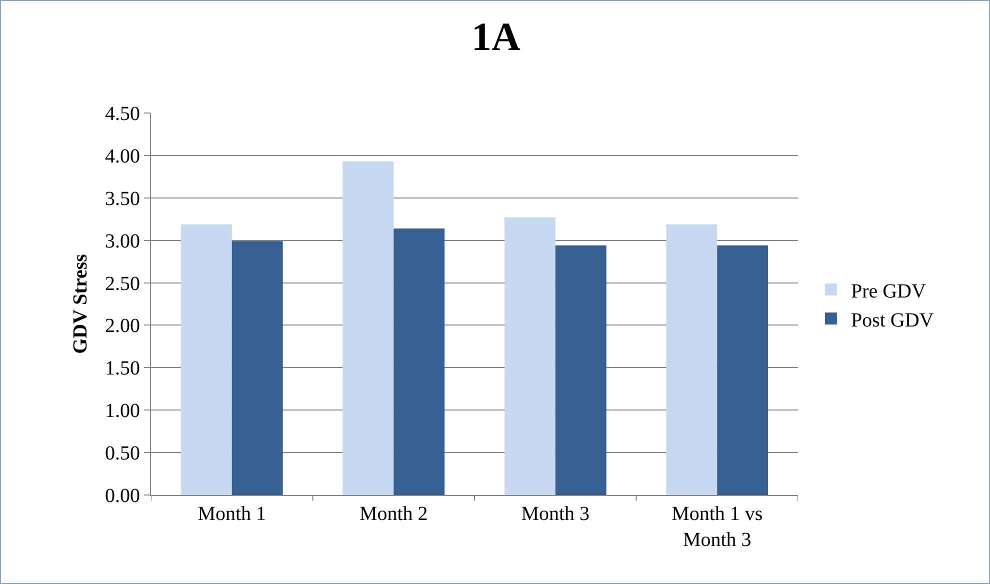  Describe the element at coordinates (232, 514) in the screenshot. I see `x-tick-label: Month 1` at that location.